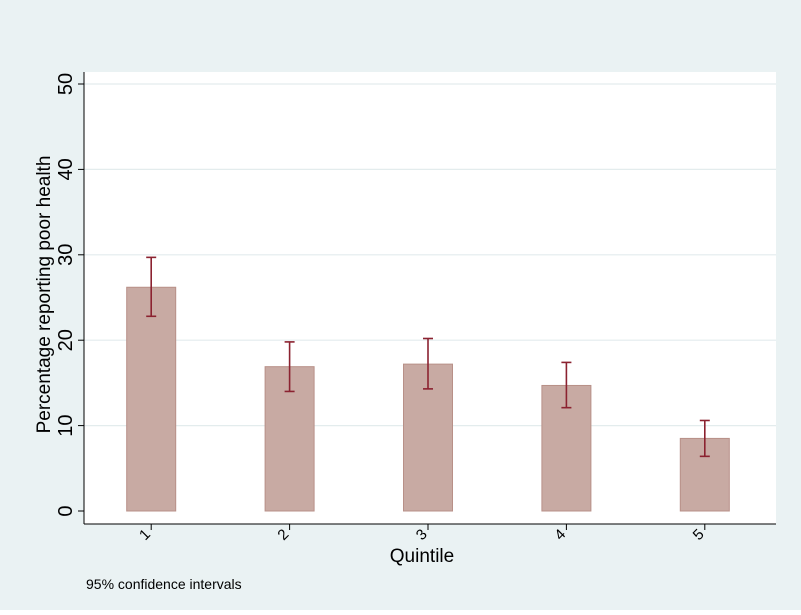 The image size is (801, 615). What do you see at coordinates (66, 340) in the screenshot?
I see `y-tick-label: 20` at bounding box center [66, 340].